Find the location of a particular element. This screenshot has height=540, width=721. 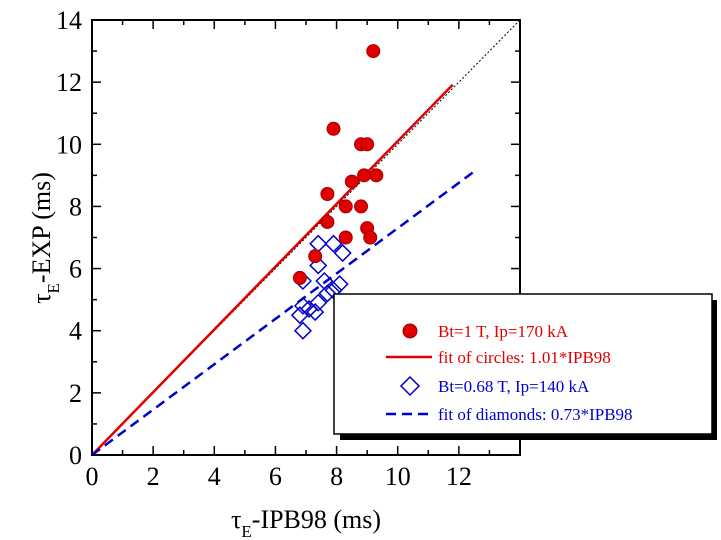

x-tick-label: 8 is located at coordinates (336, 476).